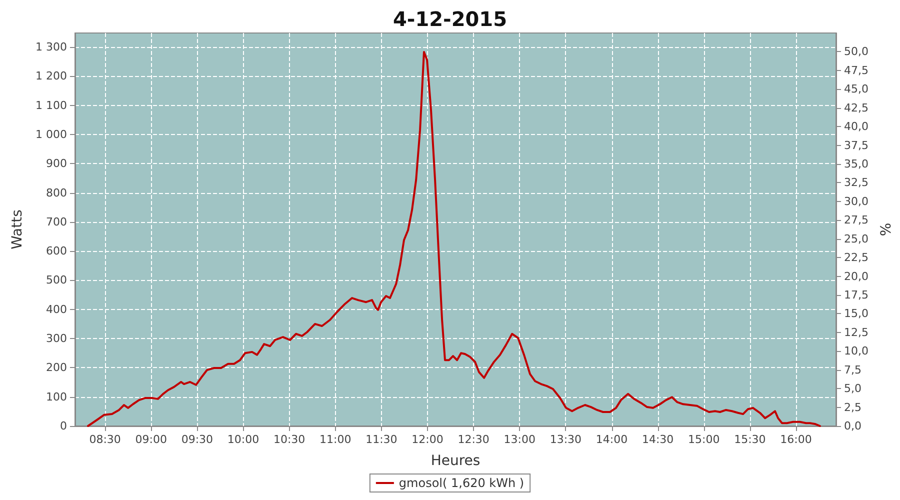  I want to click on y-tick-label: 400, so click(56, 309).